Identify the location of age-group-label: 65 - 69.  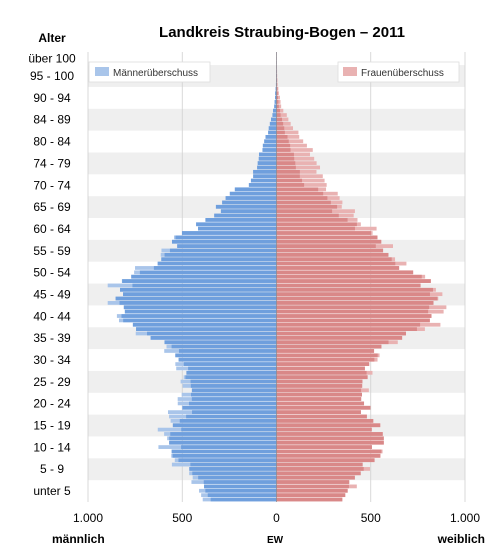
(52, 207).